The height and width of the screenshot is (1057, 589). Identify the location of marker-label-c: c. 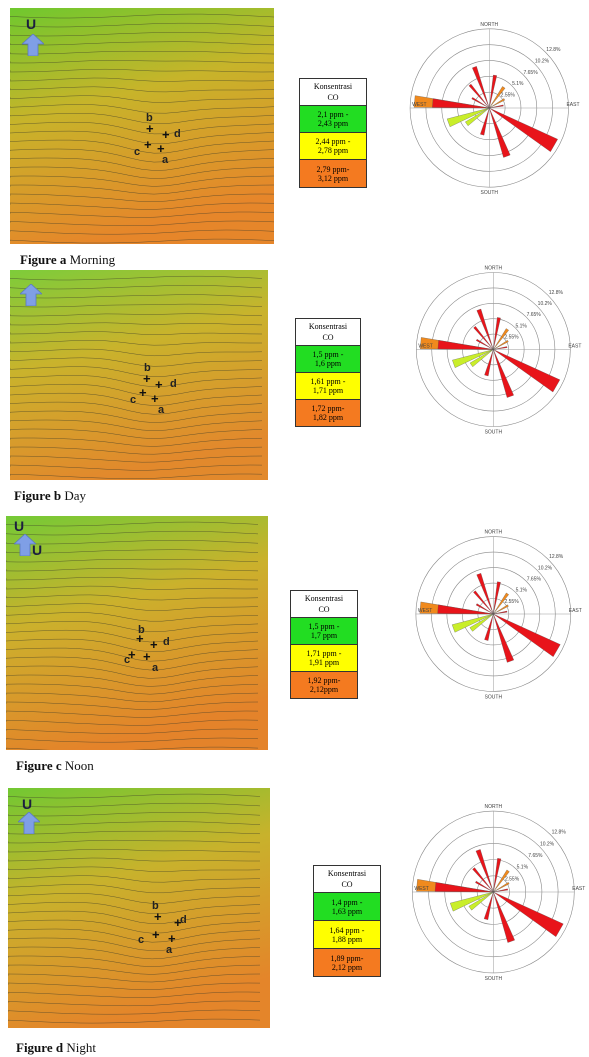
(137, 152).